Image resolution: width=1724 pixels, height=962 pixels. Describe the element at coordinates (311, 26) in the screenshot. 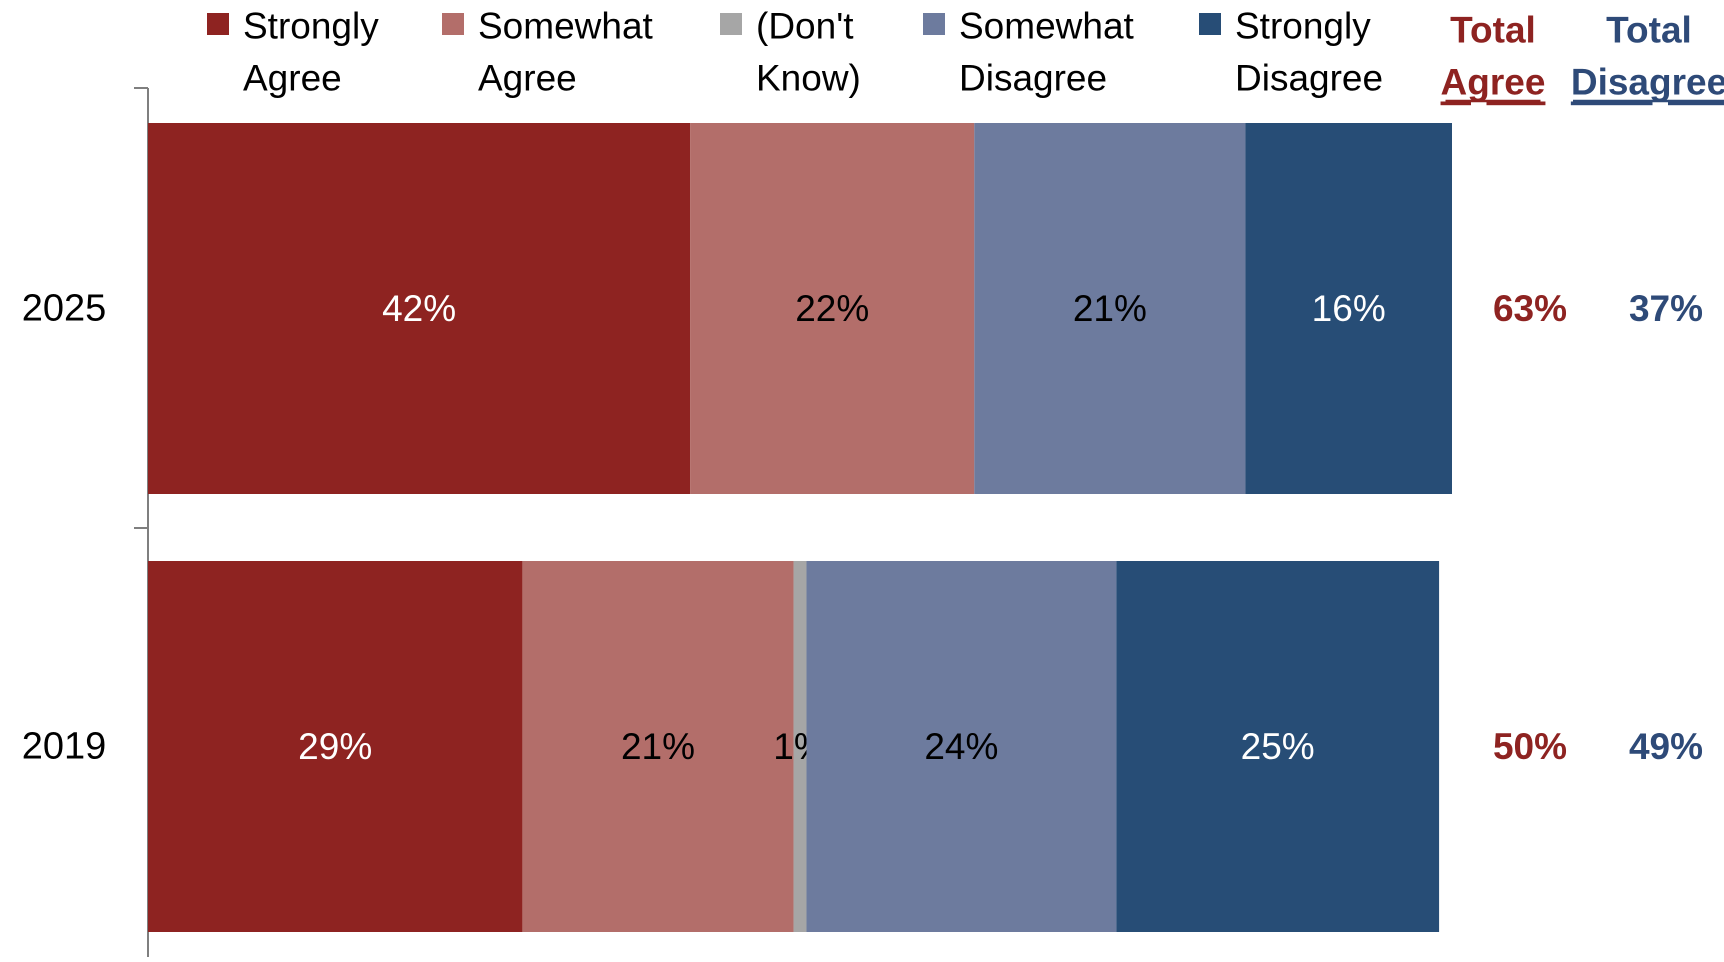

I see `legend-label-strongly-agree-line1: Strongly` at that location.